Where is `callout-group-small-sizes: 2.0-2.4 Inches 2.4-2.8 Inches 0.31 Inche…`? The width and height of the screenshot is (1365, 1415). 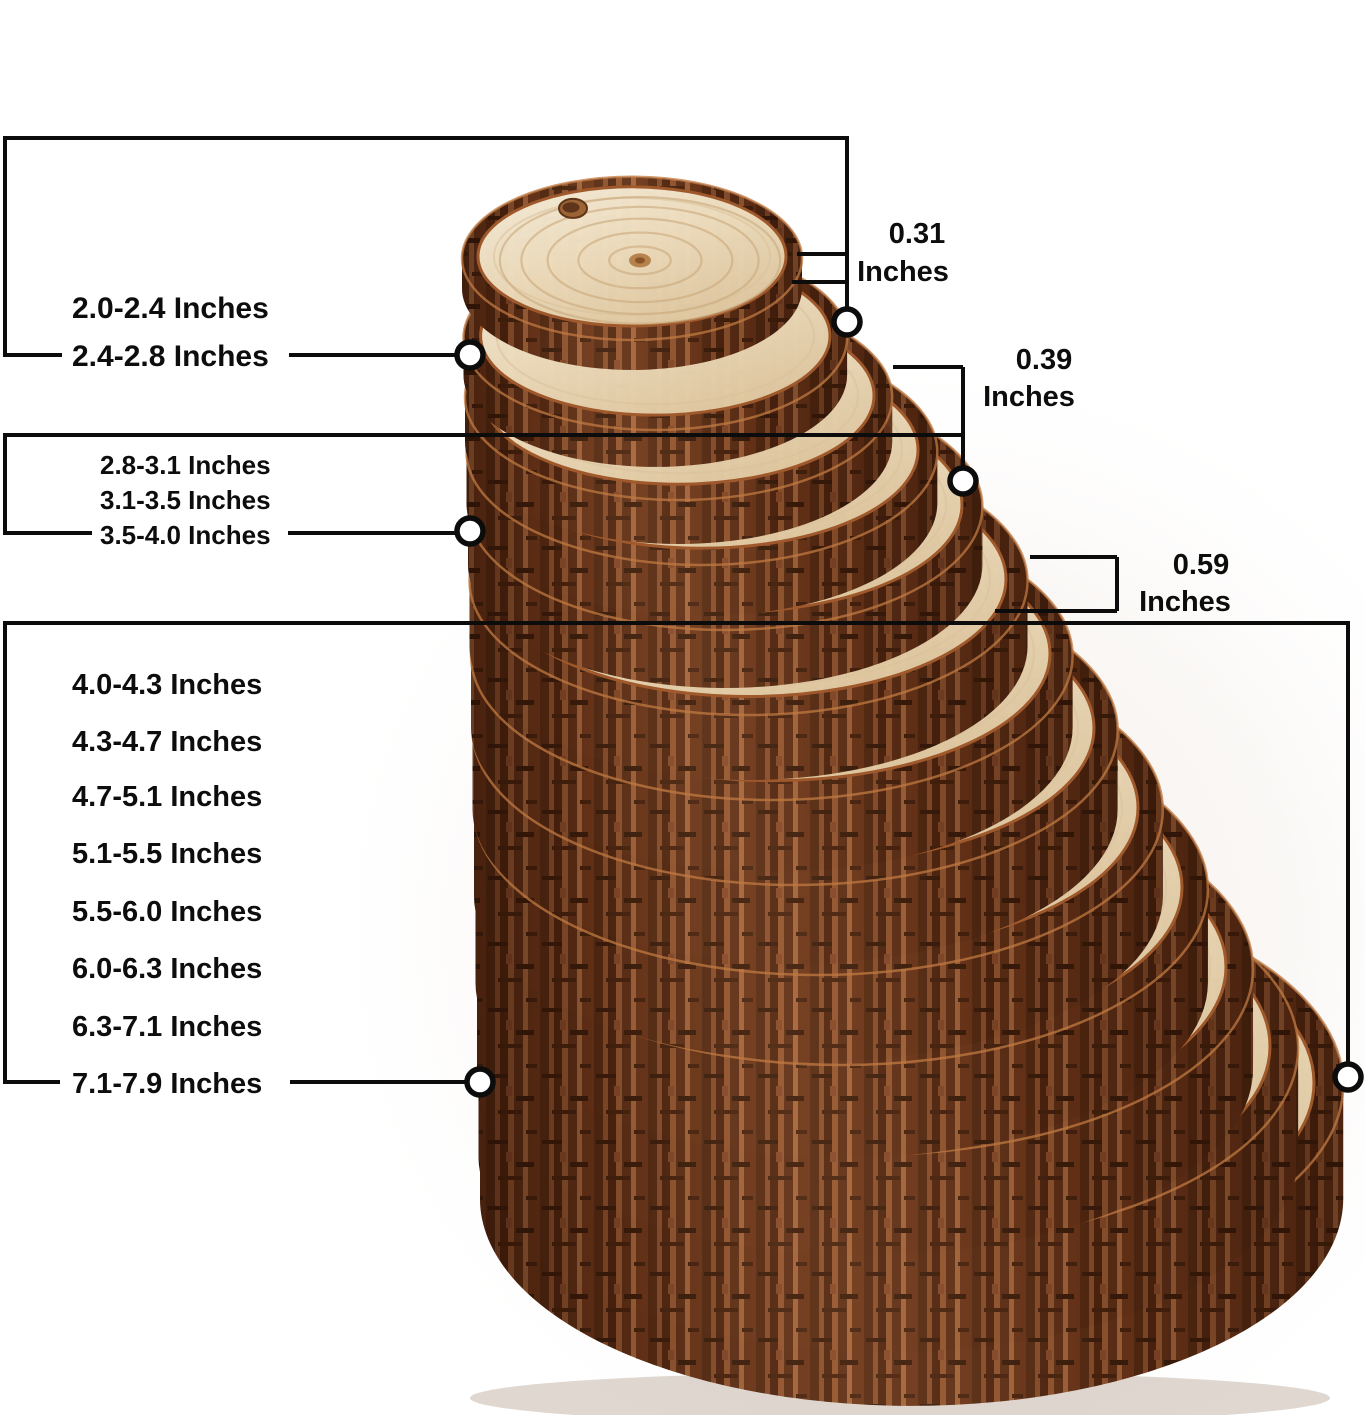 callout-group-small-sizes: 2.0-2.4 Inches 2.4-2.8 Inches 0.31 Inche… is located at coordinates (476, 254).